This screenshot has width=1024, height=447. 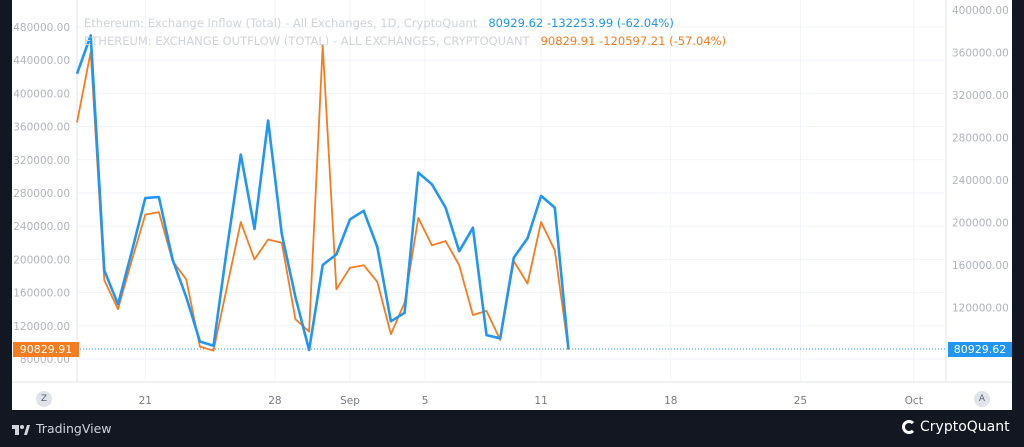 I want to click on x-tick-label: 25, so click(x=800, y=401).